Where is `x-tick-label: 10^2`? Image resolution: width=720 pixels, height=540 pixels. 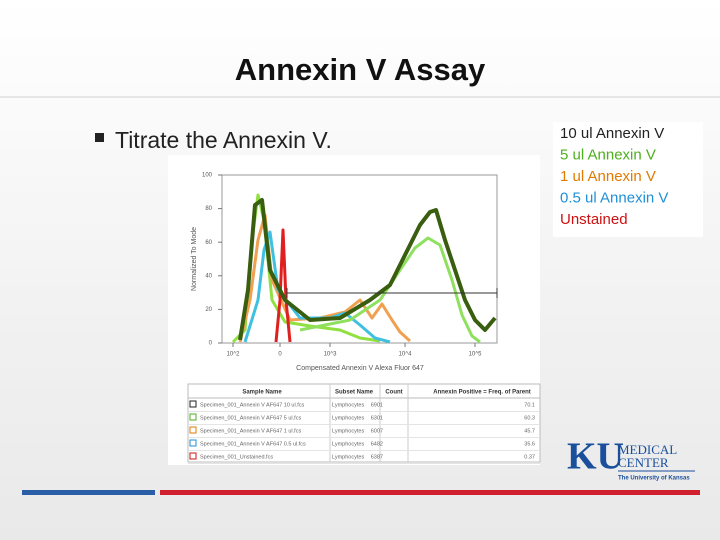
x-tick-label: 10^2 is located at coordinates (233, 355).